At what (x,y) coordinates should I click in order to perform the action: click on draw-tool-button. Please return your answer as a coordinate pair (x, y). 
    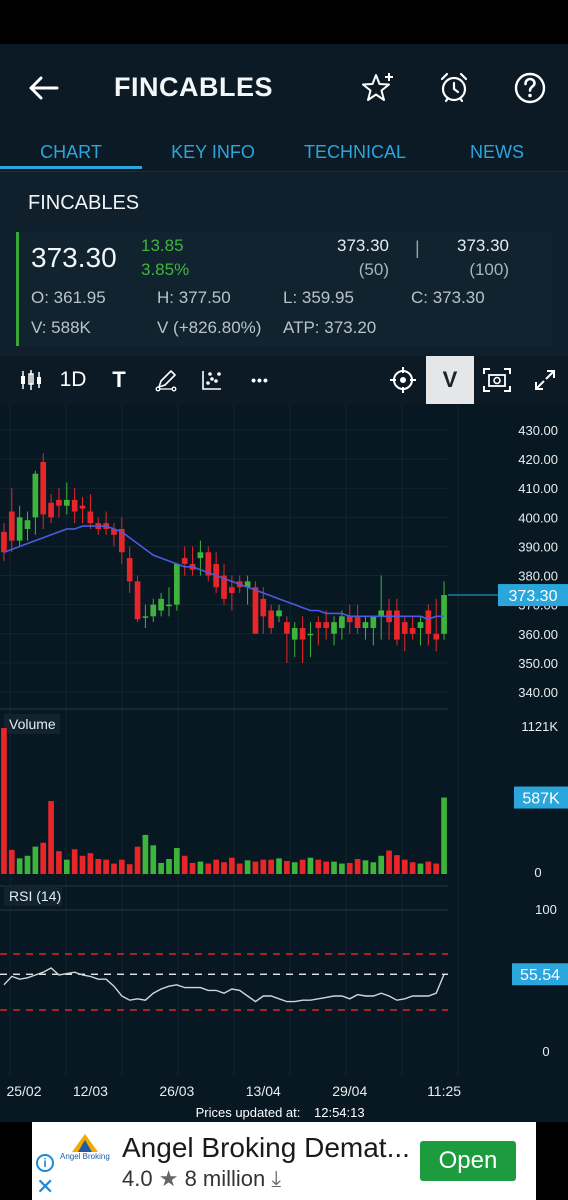
    Looking at the image, I should click on (166, 380).